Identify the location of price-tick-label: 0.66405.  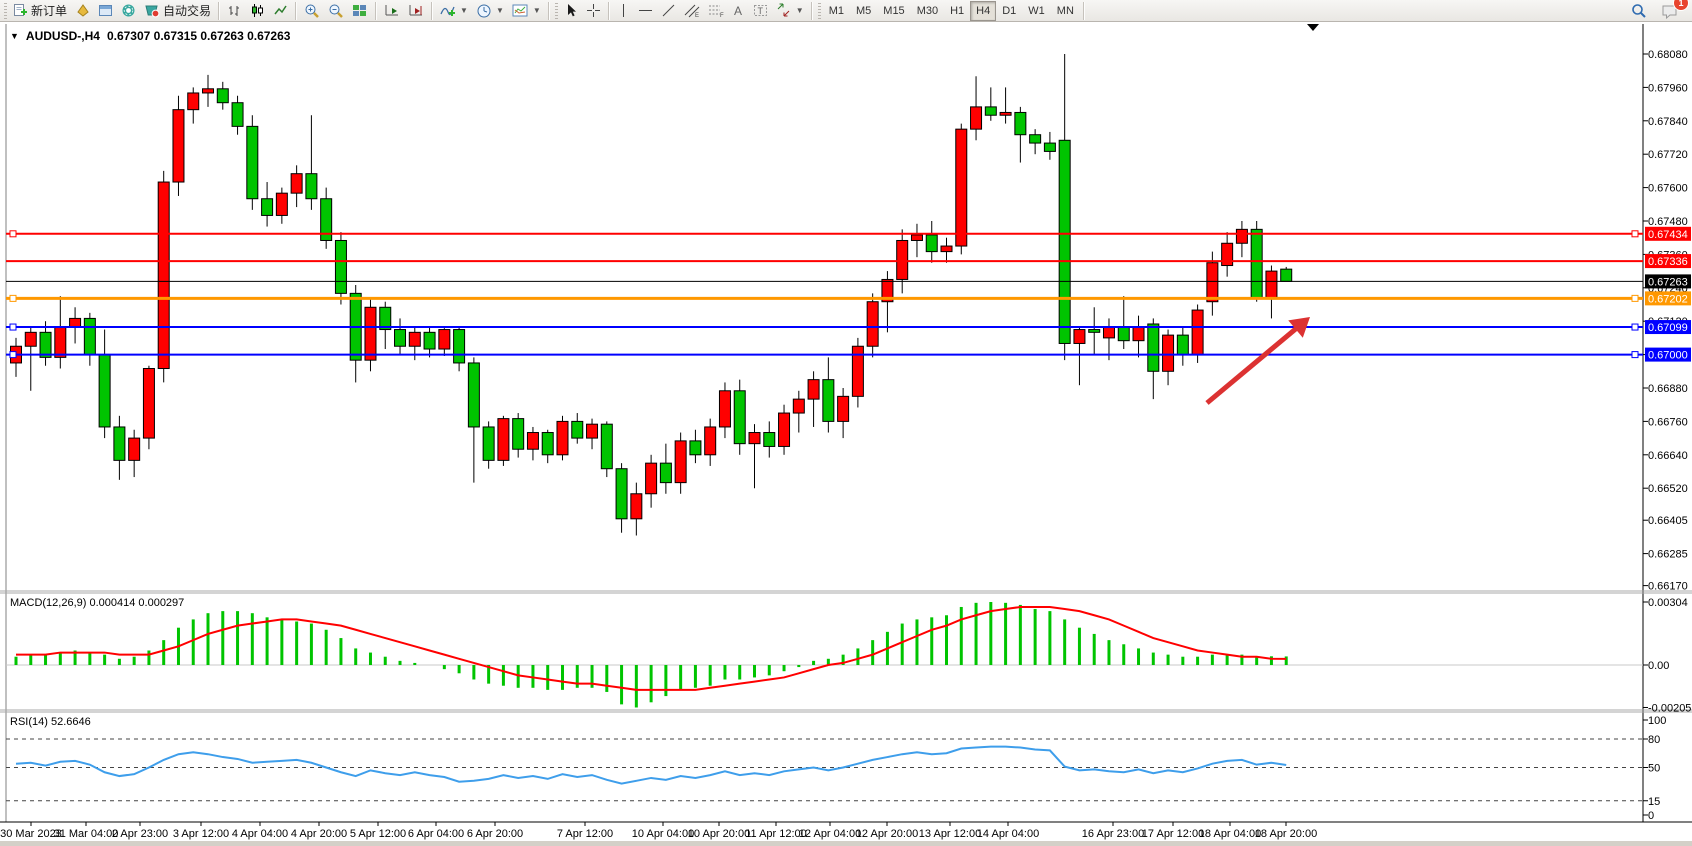
(1668, 521).